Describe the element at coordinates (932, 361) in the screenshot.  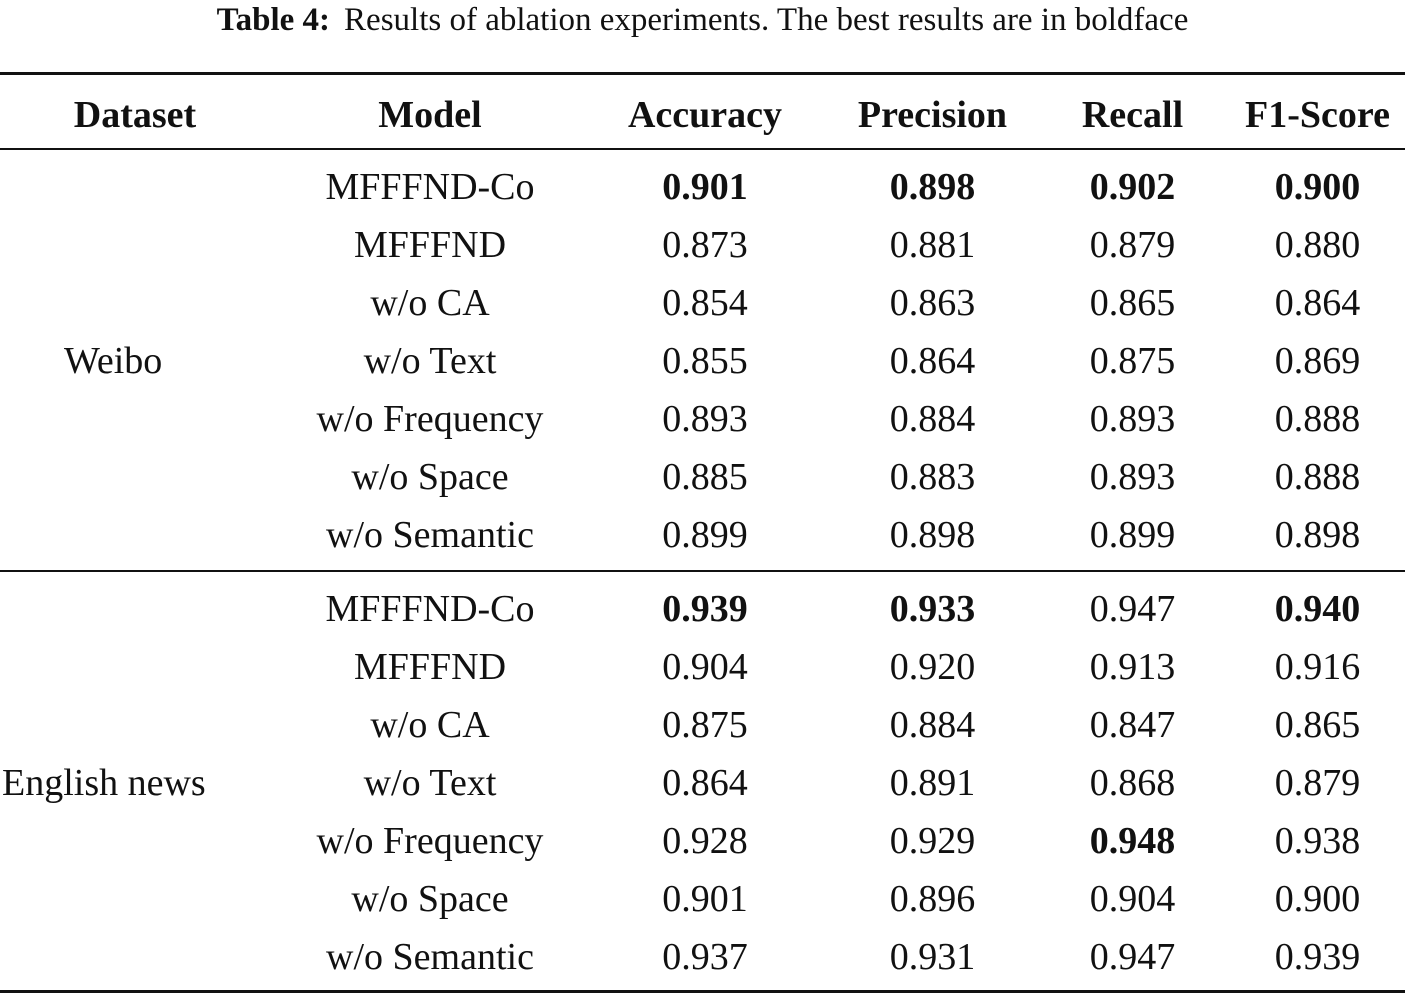
I see `precision-cell: 0.864` at that location.